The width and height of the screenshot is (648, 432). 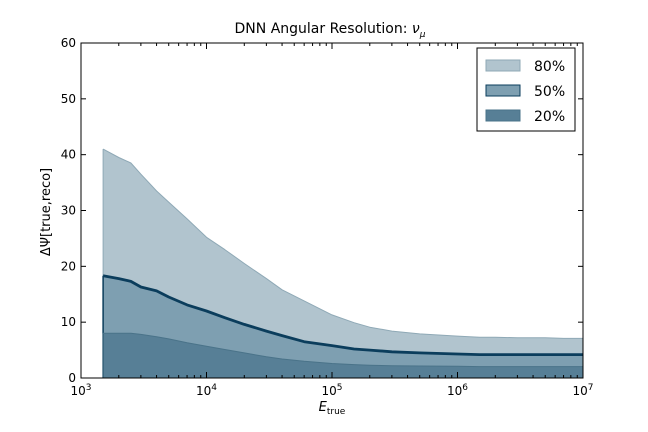 I want to click on legend-label-50-percent: 50%, so click(x=549, y=92).